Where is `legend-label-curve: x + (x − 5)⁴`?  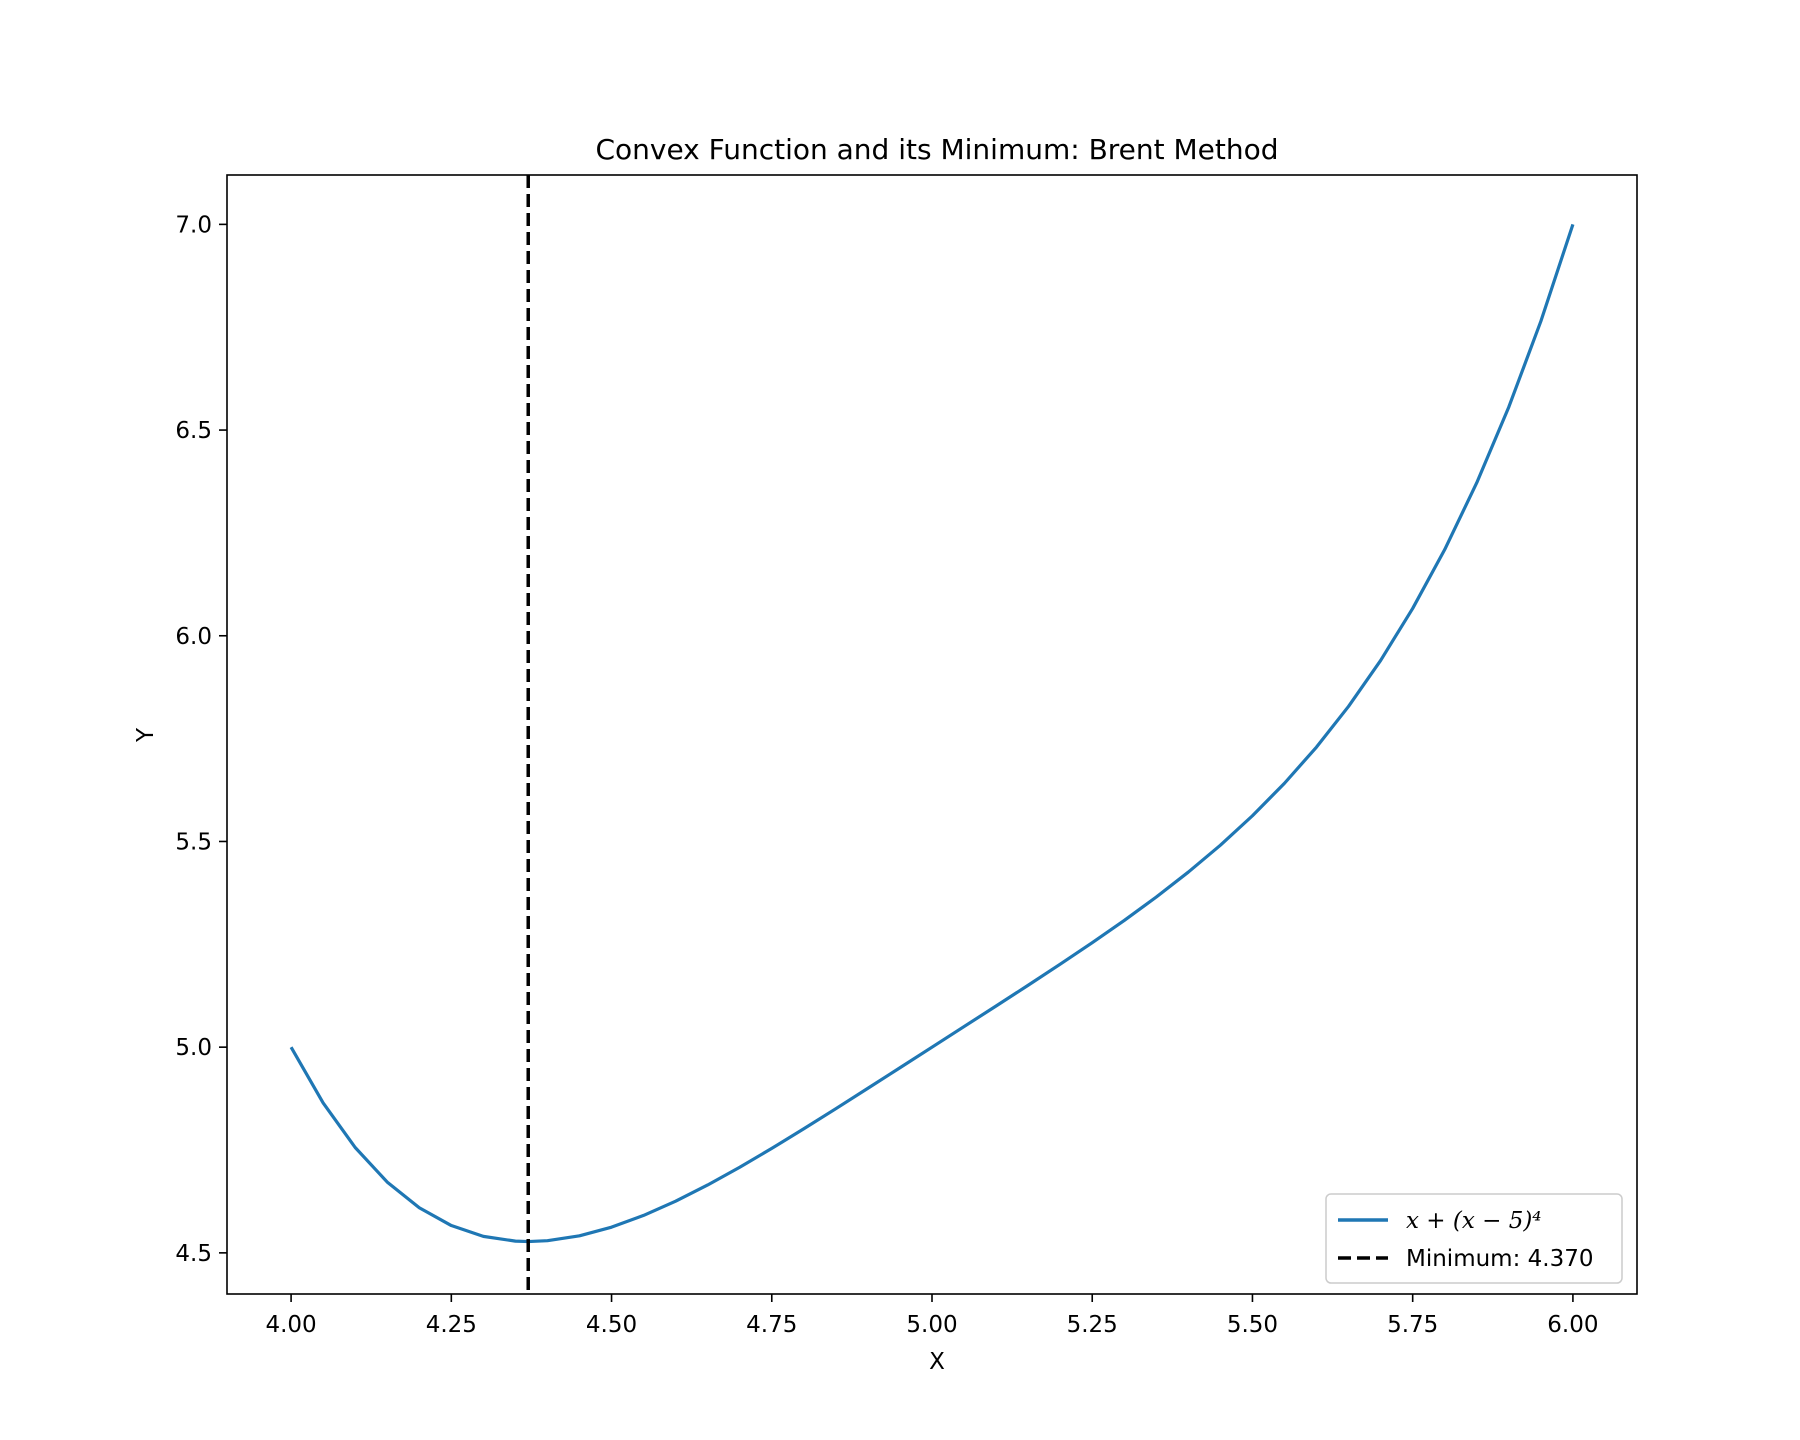
legend-label-curve: x + (x − 5)⁴ is located at coordinates (1474, 1221).